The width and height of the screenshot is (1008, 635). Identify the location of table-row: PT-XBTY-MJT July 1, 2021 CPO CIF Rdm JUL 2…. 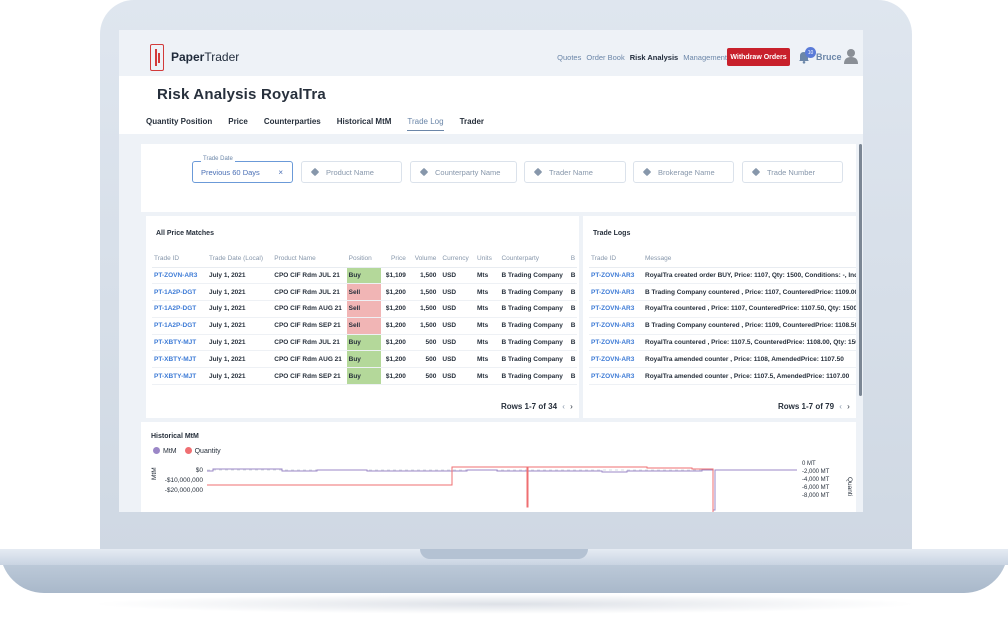
(364, 343).